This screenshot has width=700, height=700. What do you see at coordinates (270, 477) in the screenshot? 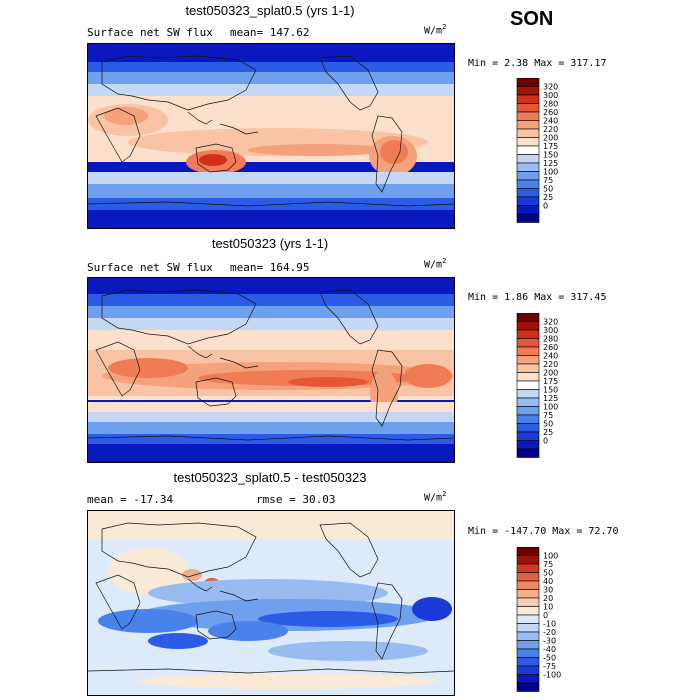
I see `panel-title: test050323_splat0.5 - test050323` at bounding box center [270, 477].